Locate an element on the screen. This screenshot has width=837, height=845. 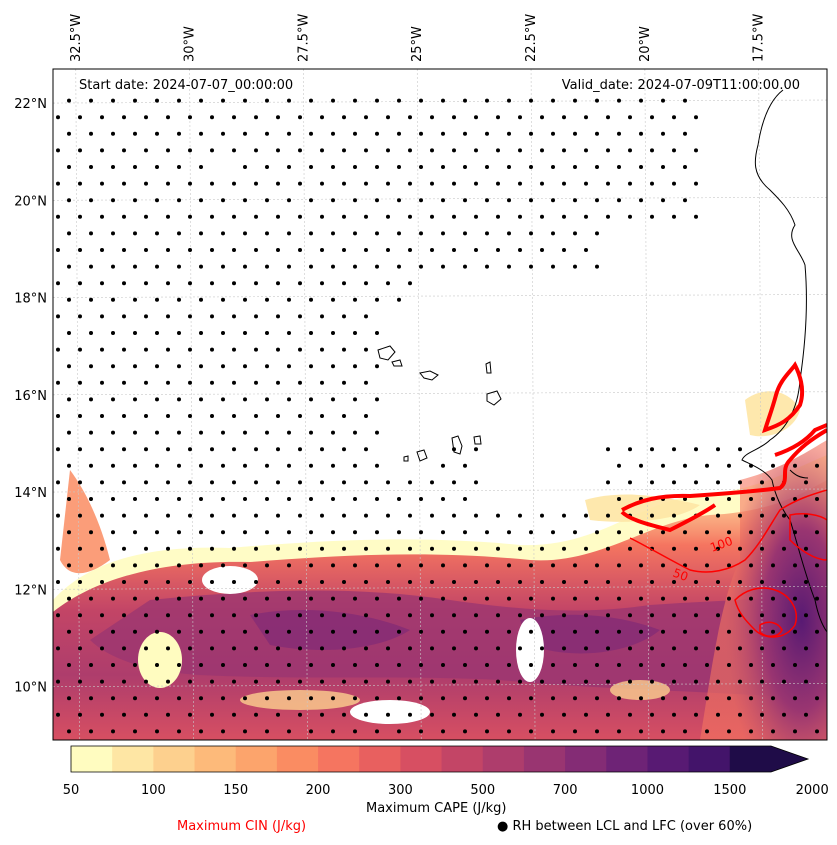
colorbar-tick-label-2: 150 is located at coordinates (235, 790).